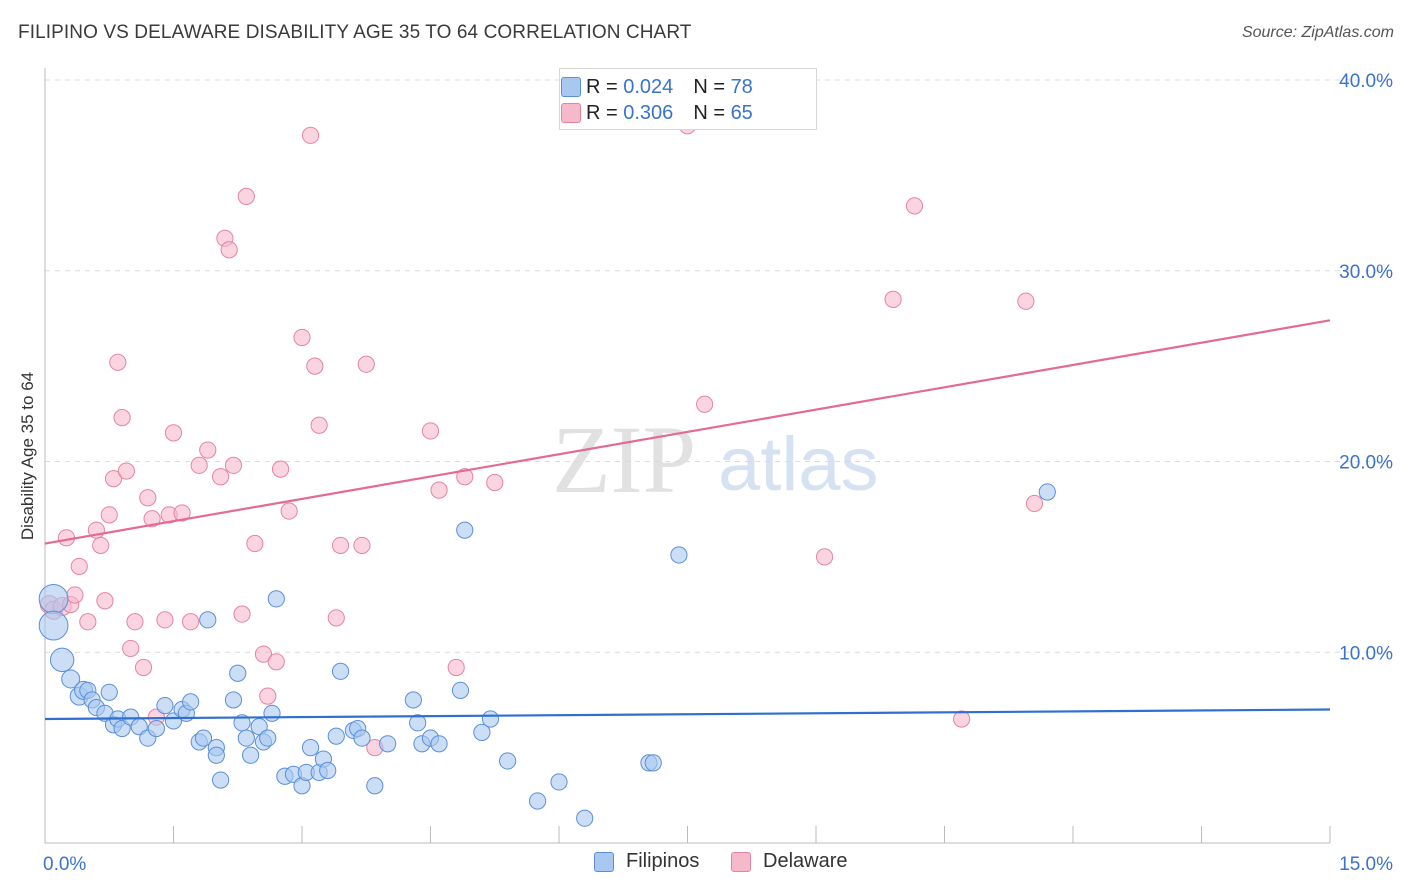 This screenshot has width=1406, height=892. Describe the element at coordinates (703, 864) in the screenshot. I see `series-legend: Filipinos Delaware` at that location.